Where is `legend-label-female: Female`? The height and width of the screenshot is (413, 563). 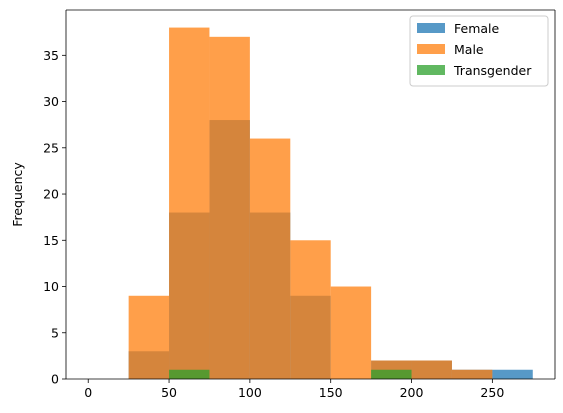 legend-label-female: Female is located at coordinates (477, 28).